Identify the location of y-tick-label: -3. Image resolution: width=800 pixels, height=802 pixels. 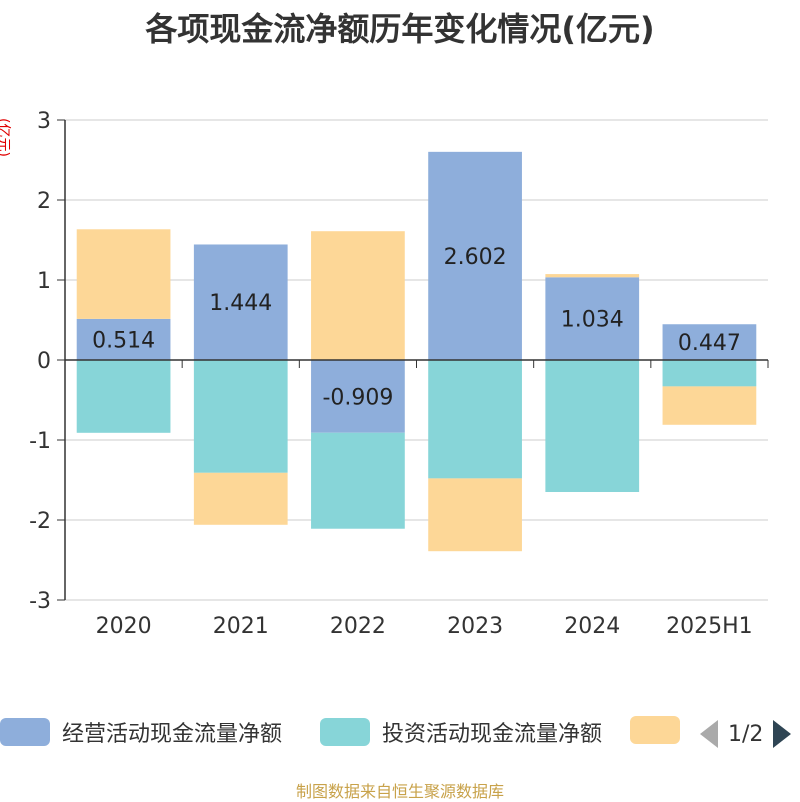
(40, 601).